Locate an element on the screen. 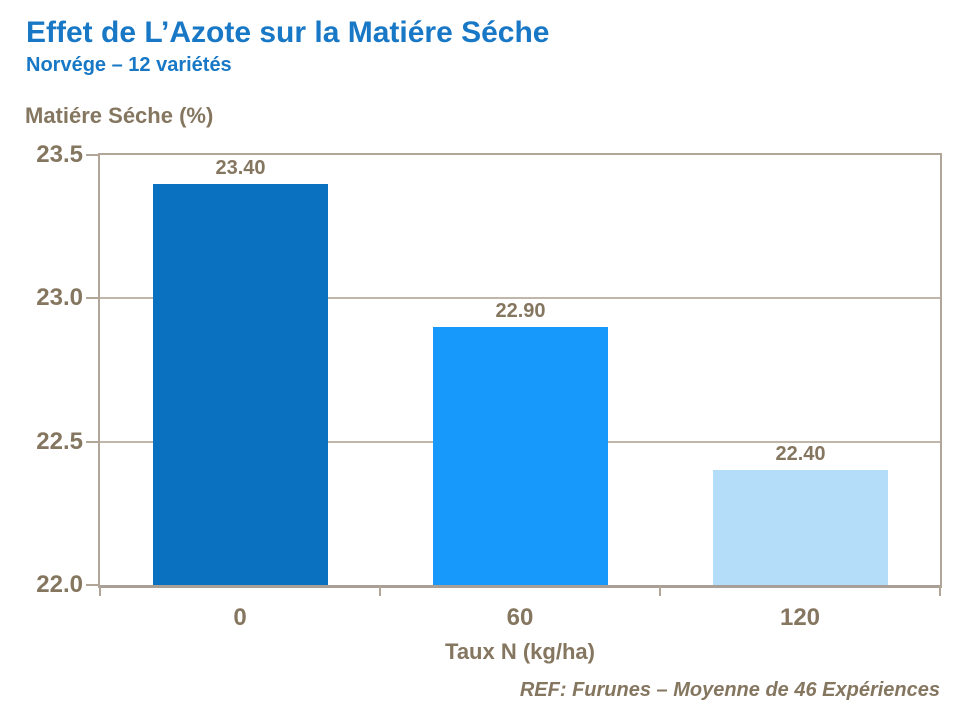  page-title: Effet de L’Azote sur la Matiére Séche is located at coordinates (288, 32).